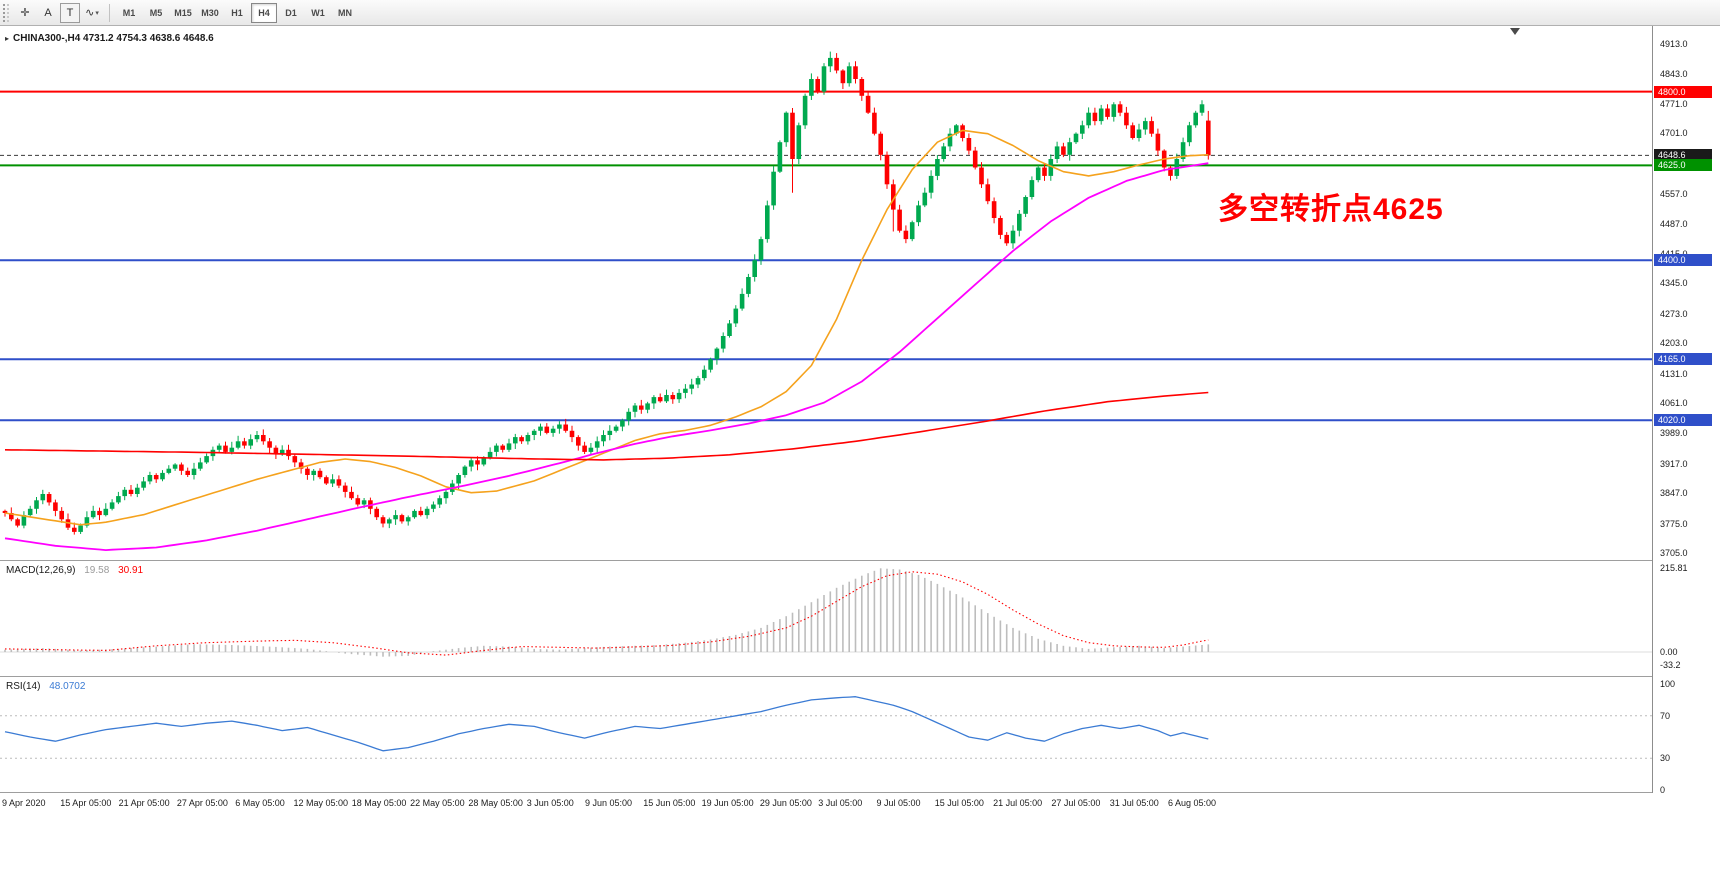 This screenshot has height=893, width=1720. Describe the element at coordinates (495, 803) in the screenshot. I see `time-label: 28 May 05:00` at that location.